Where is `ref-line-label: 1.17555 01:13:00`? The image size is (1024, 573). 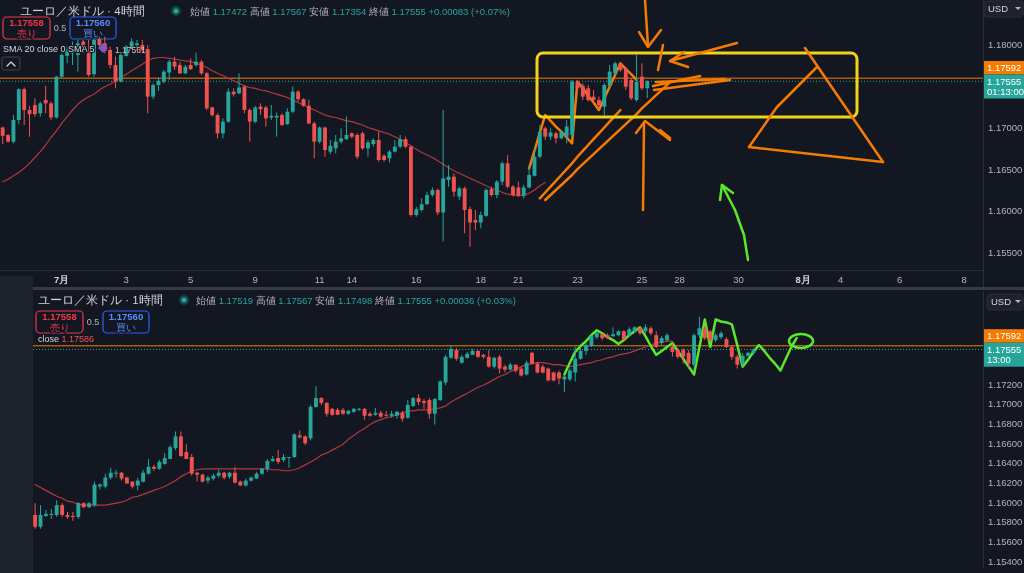
ref-line-label: 1.17555 01:13:00 is located at coordinates (1005, 86).